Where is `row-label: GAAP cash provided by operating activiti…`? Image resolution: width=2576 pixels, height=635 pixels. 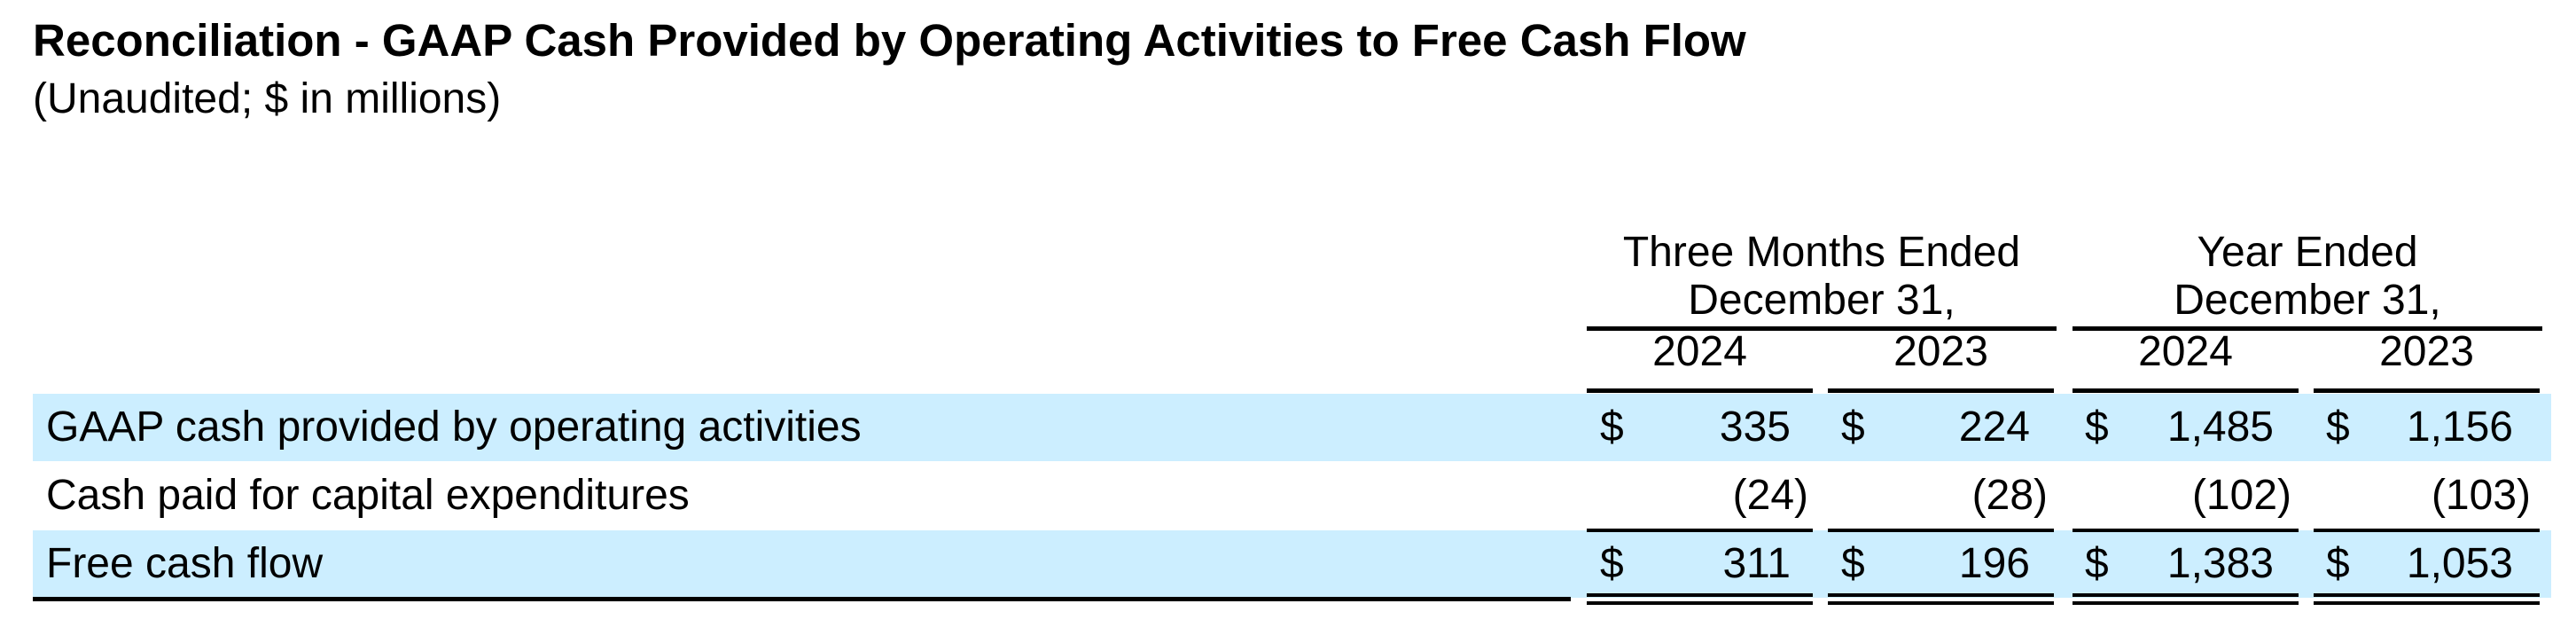 row-label: GAAP cash provided by operating activiti… is located at coordinates (454, 427).